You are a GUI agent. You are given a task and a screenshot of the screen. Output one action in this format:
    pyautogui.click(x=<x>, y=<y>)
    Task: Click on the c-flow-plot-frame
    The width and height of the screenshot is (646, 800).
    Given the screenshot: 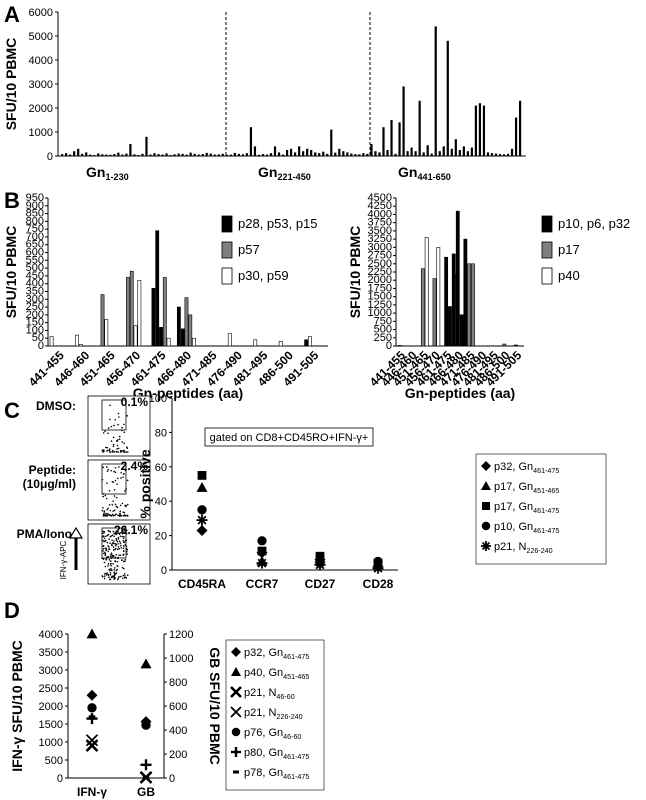 What is the action you would take?
    pyautogui.click(x=119, y=490)
    